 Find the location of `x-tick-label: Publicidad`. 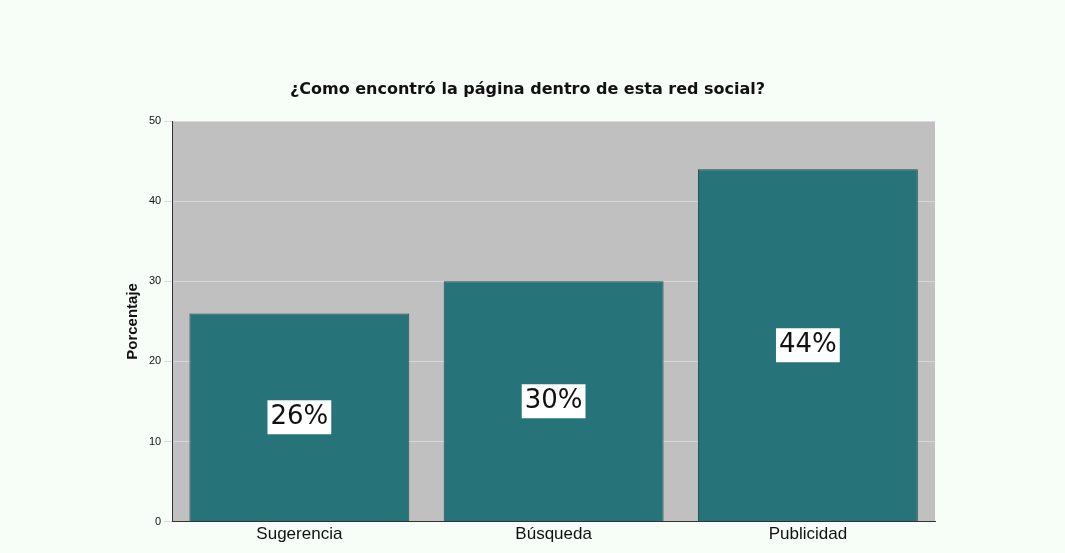

x-tick-label: Publicidad is located at coordinates (808, 534).